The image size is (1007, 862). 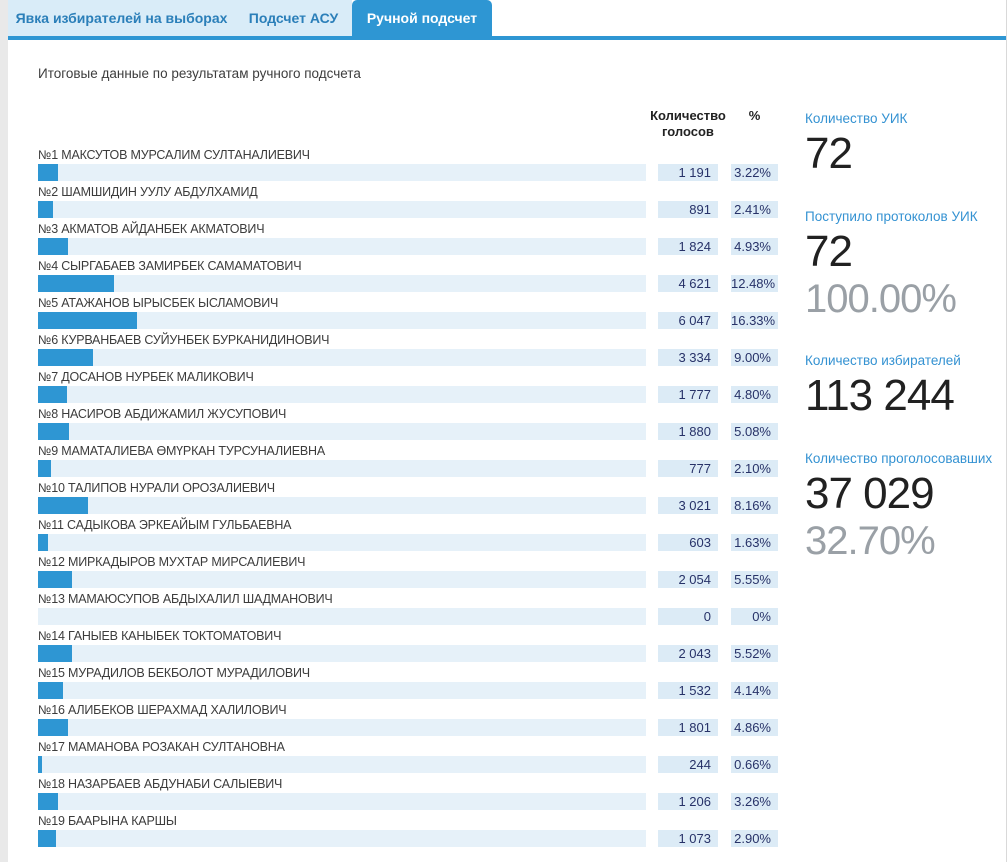 What do you see at coordinates (754, 115) in the screenshot?
I see `percent-column-header: %` at bounding box center [754, 115].